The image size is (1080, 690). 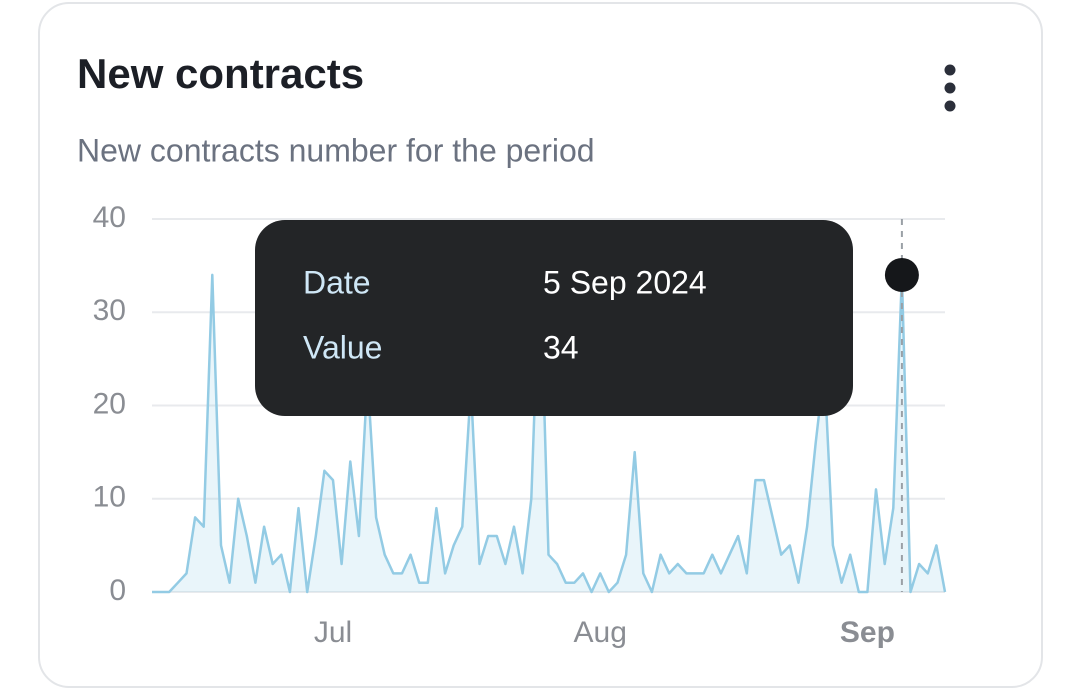 What do you see at coordinates (625, 282) in the screenshot?
I see `tooltip-date: 5 Sep 2024` at bounding box center [625, 282].